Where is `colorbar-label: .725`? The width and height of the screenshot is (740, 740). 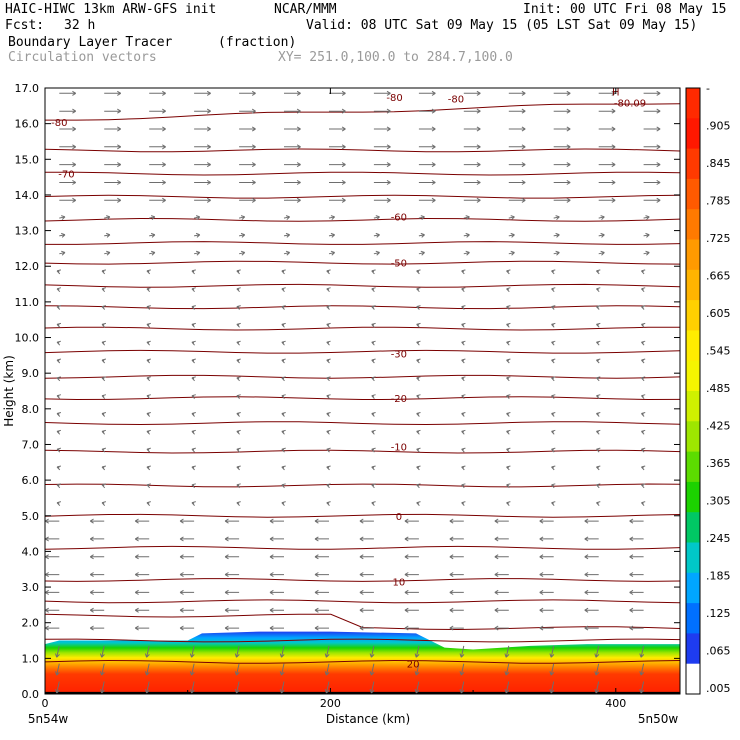 colorbar-label: .725 is located at coordinates (718, 238).